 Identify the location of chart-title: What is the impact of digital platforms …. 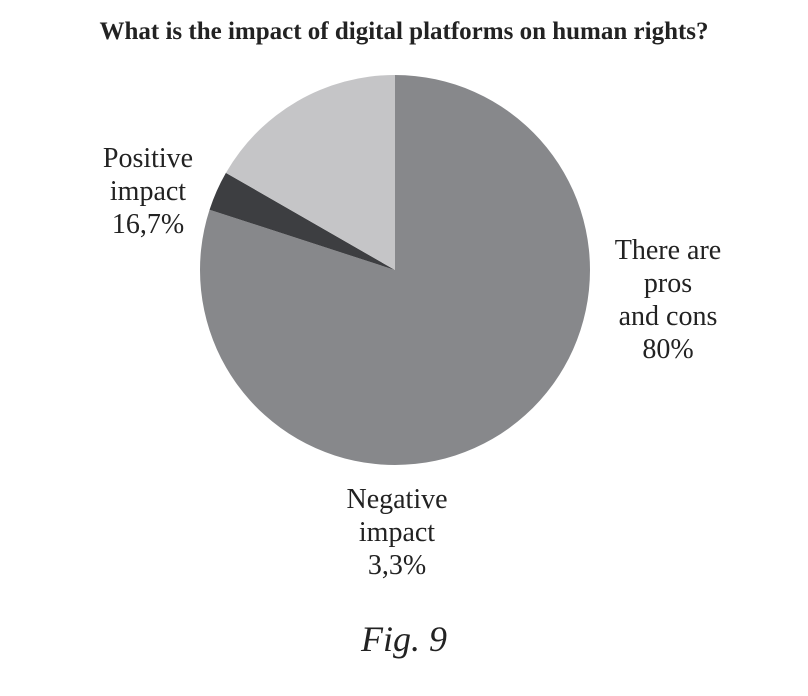
(404, 31).